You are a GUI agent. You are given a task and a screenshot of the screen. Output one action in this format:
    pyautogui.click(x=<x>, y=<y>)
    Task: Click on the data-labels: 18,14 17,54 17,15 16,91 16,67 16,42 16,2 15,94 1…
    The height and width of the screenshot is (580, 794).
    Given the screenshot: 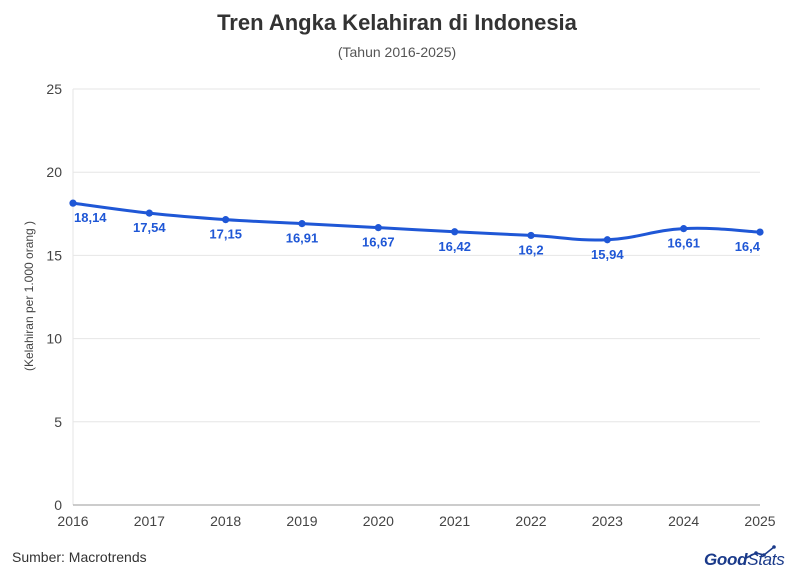 What is the action you would take?
    pyautogui.click(x=417, y=236)
    